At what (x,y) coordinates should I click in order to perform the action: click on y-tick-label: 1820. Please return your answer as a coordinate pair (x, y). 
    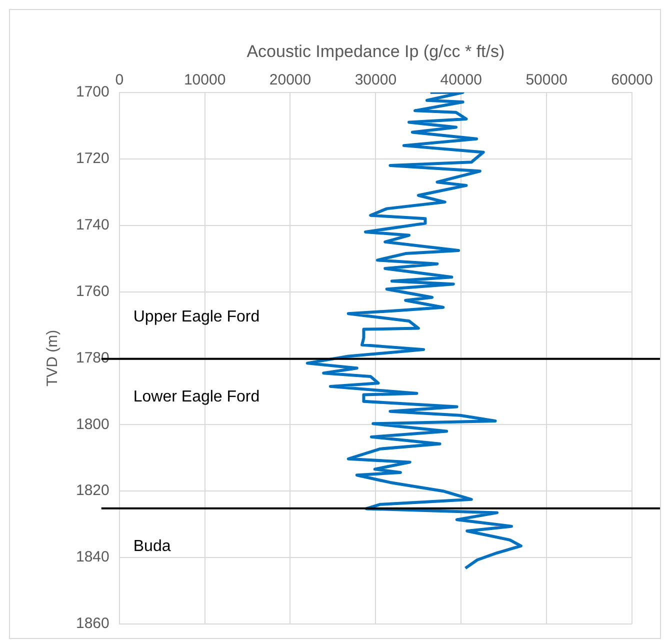
    Looking at the image, I should click on (93, 491).